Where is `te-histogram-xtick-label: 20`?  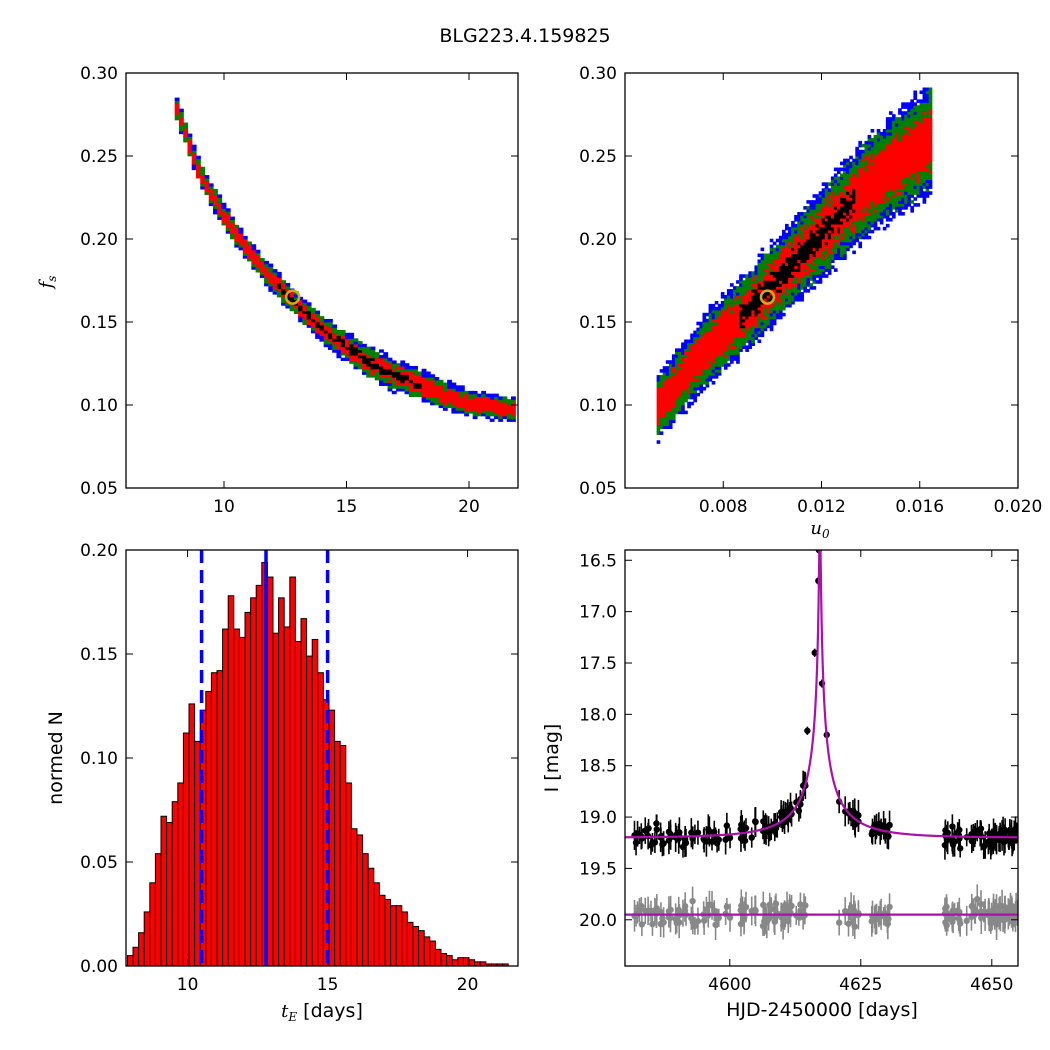 te-histogram-xtick-label: 20 is located at coordinates (468, 985).